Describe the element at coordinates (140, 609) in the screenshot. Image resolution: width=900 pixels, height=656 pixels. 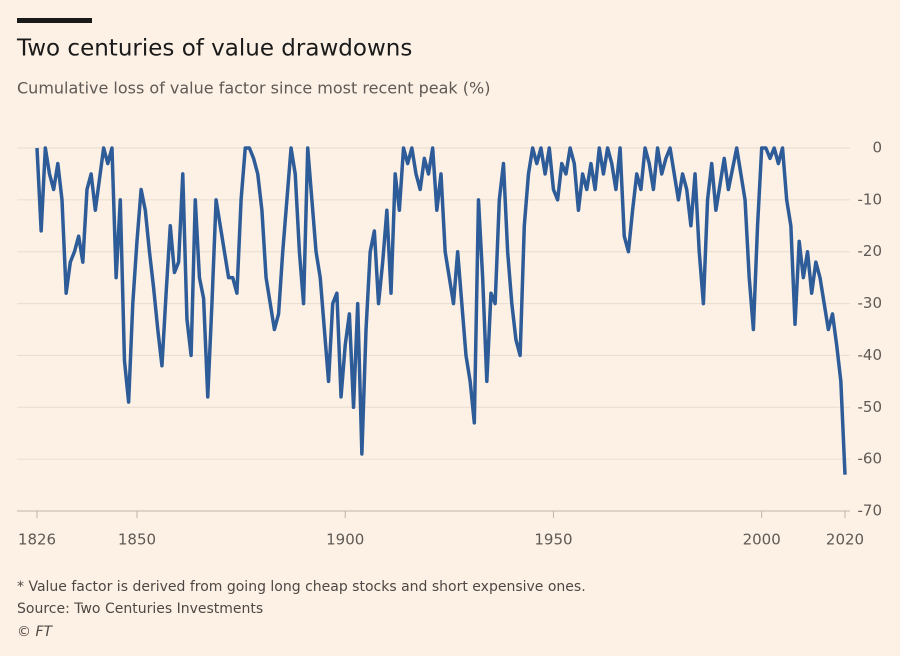
I see `source: Source: Two Centuries Investments` at that location.